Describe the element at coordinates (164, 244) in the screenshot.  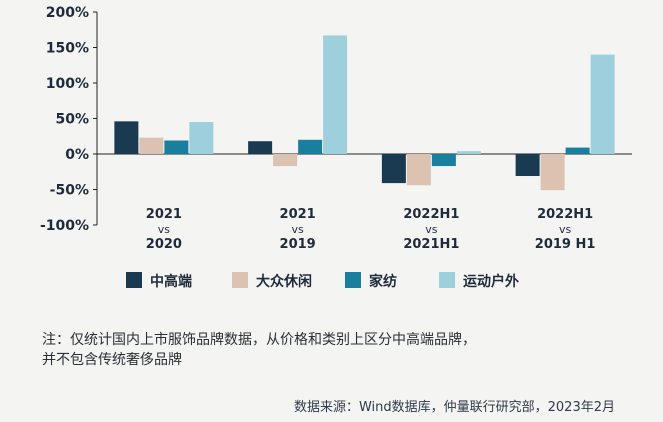
I see `category-label: 2020` at that location.